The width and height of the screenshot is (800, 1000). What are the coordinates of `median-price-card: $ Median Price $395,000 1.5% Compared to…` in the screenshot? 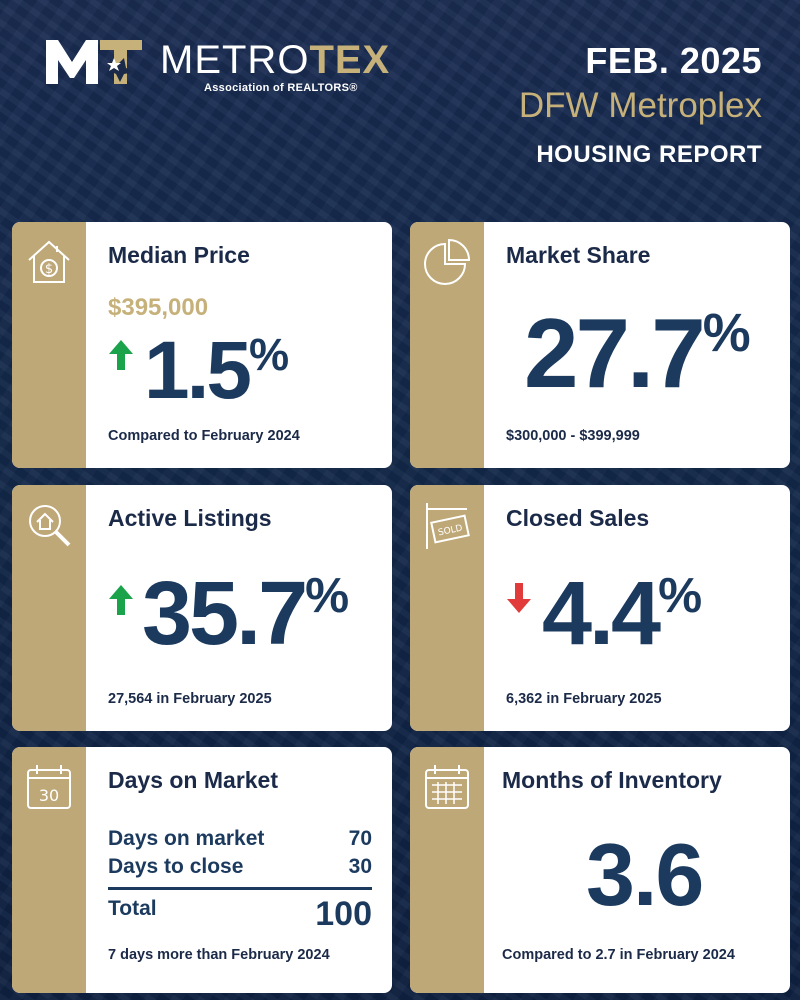 It's located at (202, 345).